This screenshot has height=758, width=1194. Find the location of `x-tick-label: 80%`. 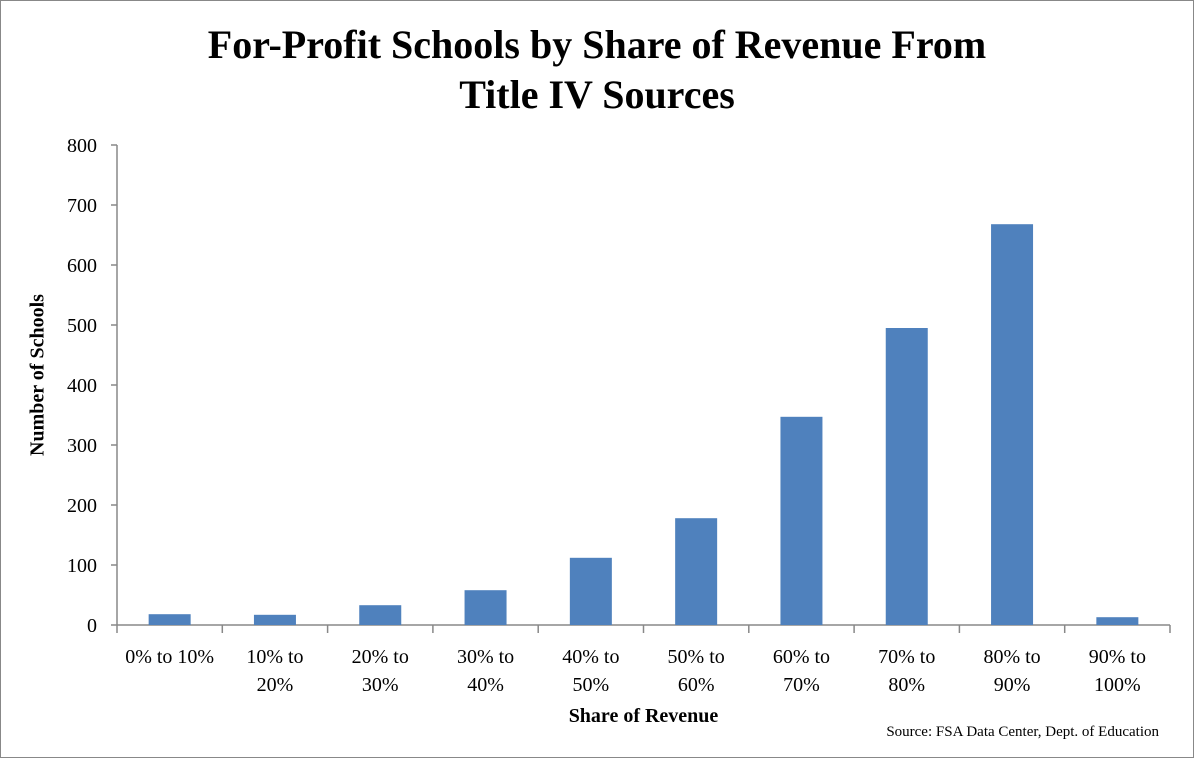

x-tick-label: 80% is located at coordinates (906, 685).